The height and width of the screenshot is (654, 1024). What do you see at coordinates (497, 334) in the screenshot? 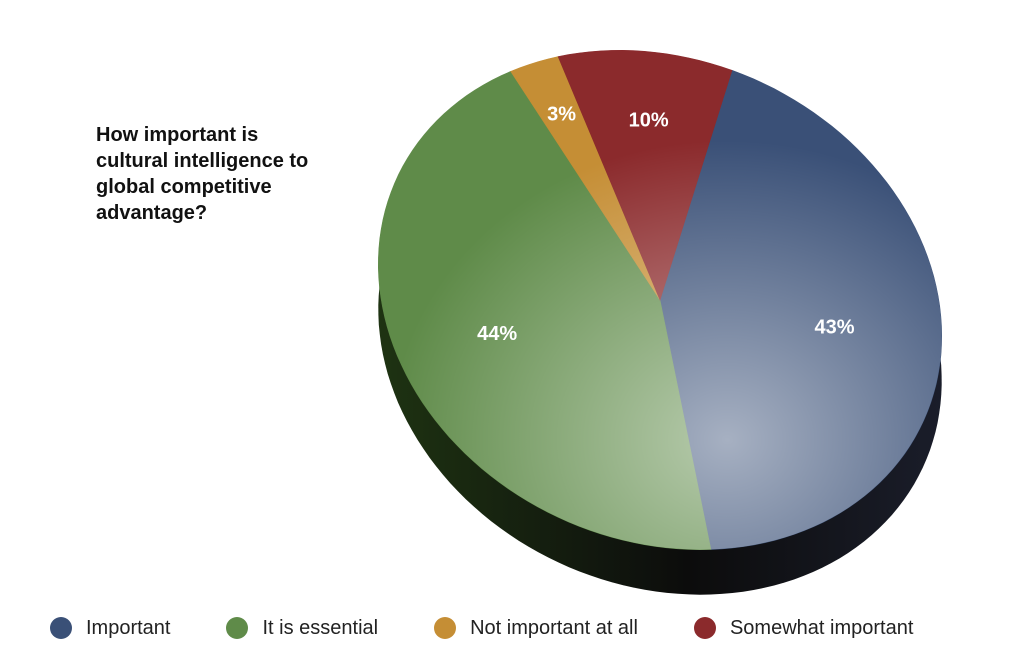
I see `data-label-it-is-essential: 44%` at bounding box center [497, 334].